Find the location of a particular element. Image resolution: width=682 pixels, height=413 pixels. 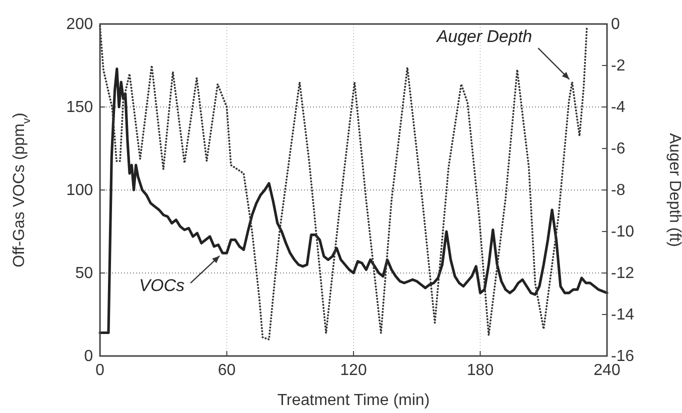

y-tick-label: 100 is located at coordinates (80, 190).